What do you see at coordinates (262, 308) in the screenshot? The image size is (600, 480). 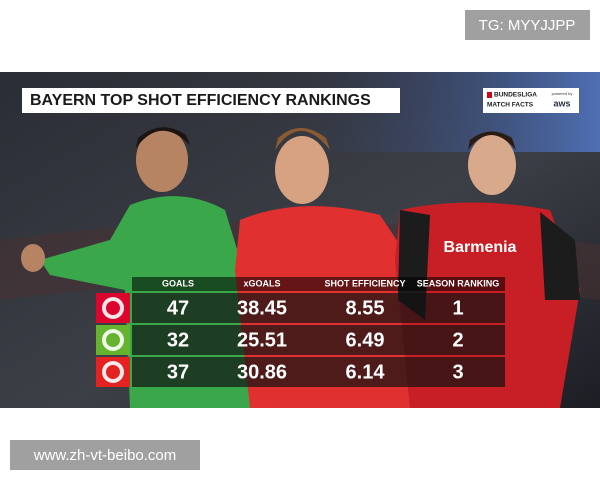 I see `cell-value: 38.45` at bounding box center [262, 308].